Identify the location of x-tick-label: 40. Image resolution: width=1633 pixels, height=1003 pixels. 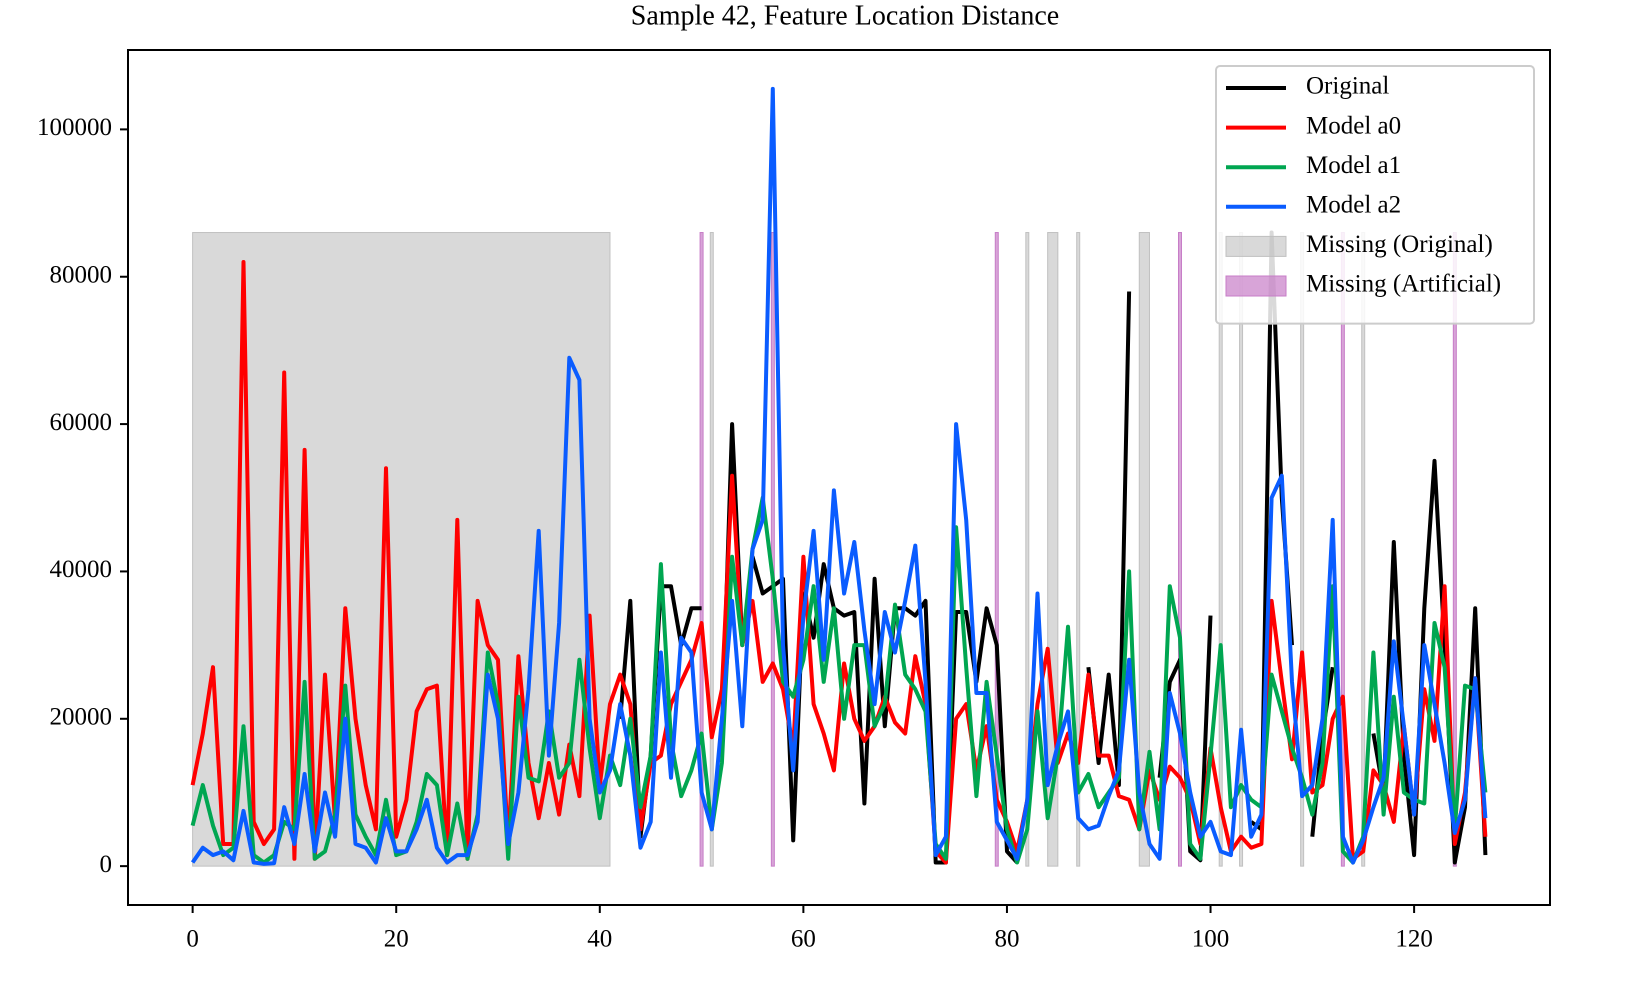
(599, 939).